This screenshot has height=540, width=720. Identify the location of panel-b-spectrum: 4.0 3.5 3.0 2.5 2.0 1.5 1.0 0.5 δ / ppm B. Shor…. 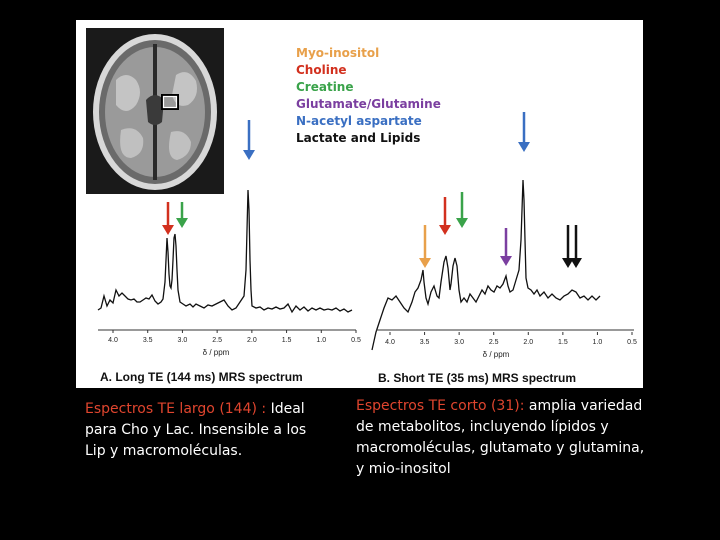
(504, 282).